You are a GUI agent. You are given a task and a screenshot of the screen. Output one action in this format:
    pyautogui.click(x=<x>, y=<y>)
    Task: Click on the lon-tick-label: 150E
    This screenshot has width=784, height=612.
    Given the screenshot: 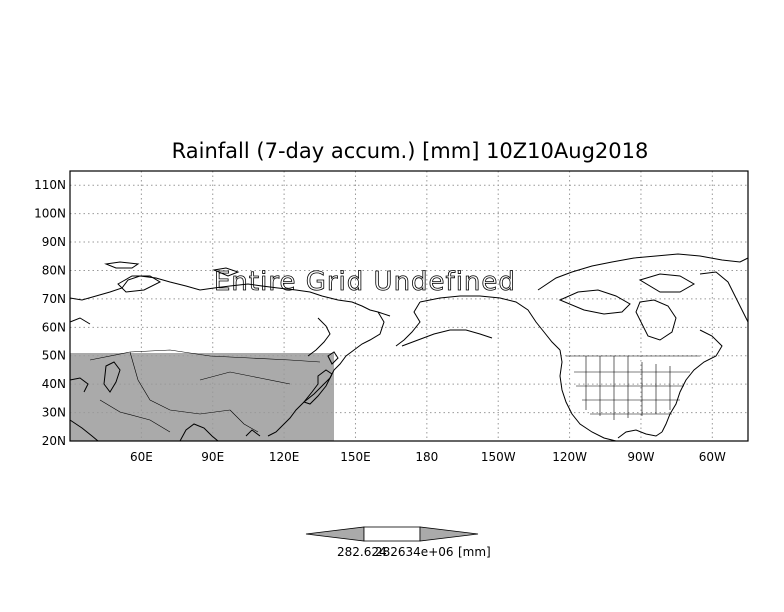 What is the action you would take?
    pyautogui.click(x=355, y=457)
    